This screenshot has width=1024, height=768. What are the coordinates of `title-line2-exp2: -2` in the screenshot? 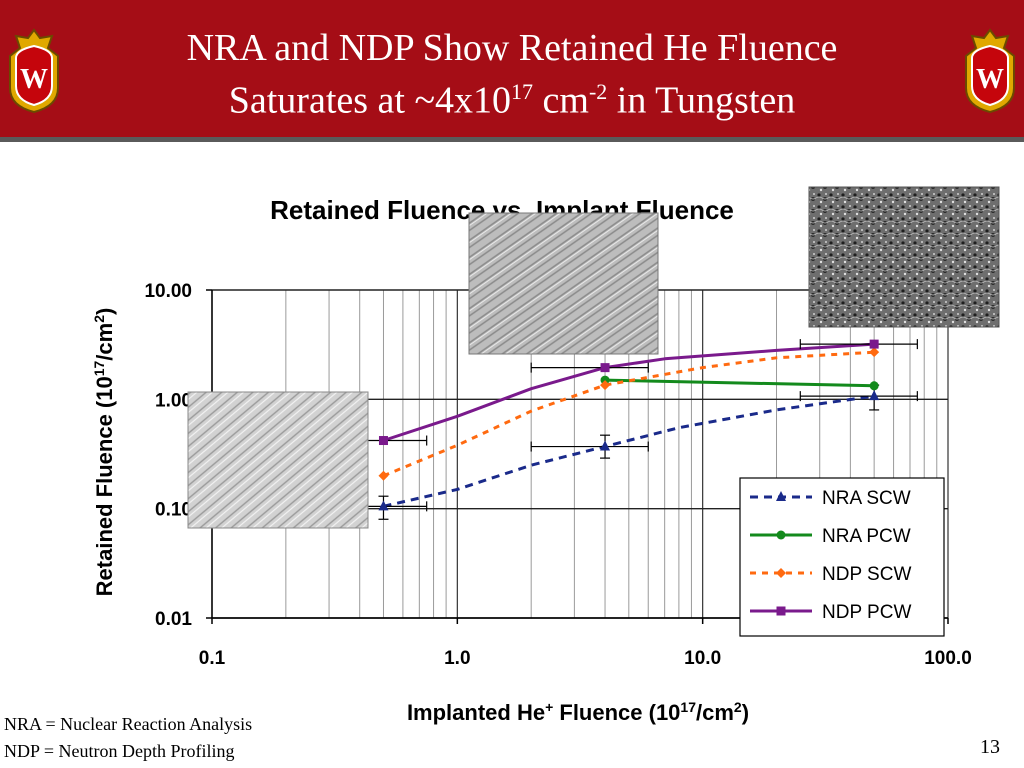 It's located at (598, 91).